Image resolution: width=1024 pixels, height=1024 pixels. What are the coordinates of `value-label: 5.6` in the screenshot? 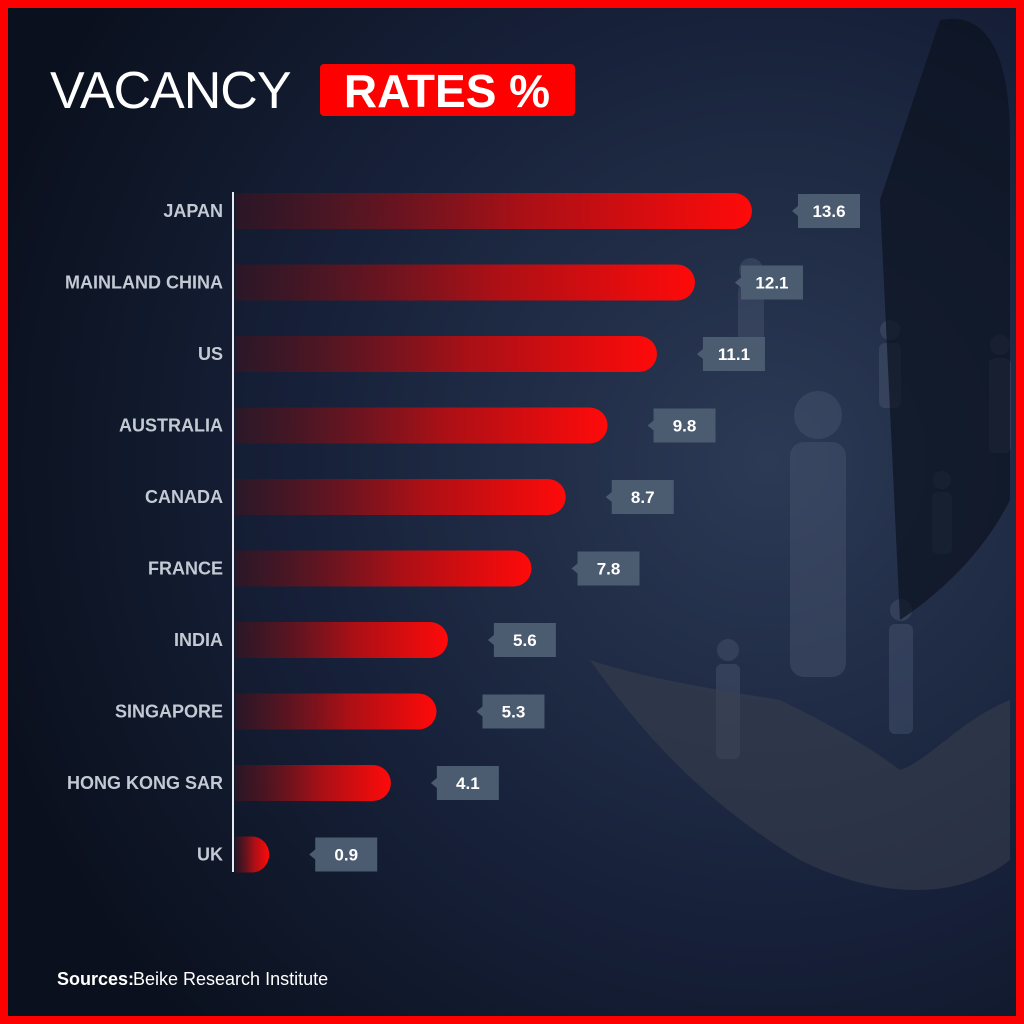 It's located at (525, 640).